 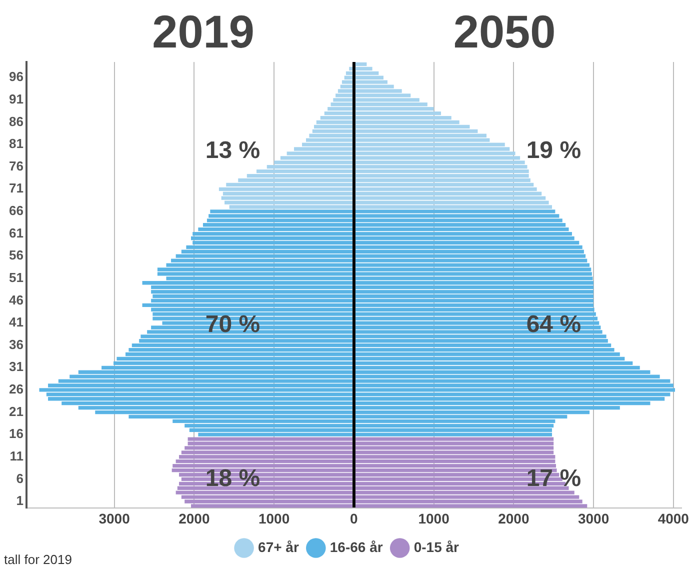 What do you see at coordinates (203, 32) in the screenshot?
I see `text: 2019` at bounding box center [203, 32].